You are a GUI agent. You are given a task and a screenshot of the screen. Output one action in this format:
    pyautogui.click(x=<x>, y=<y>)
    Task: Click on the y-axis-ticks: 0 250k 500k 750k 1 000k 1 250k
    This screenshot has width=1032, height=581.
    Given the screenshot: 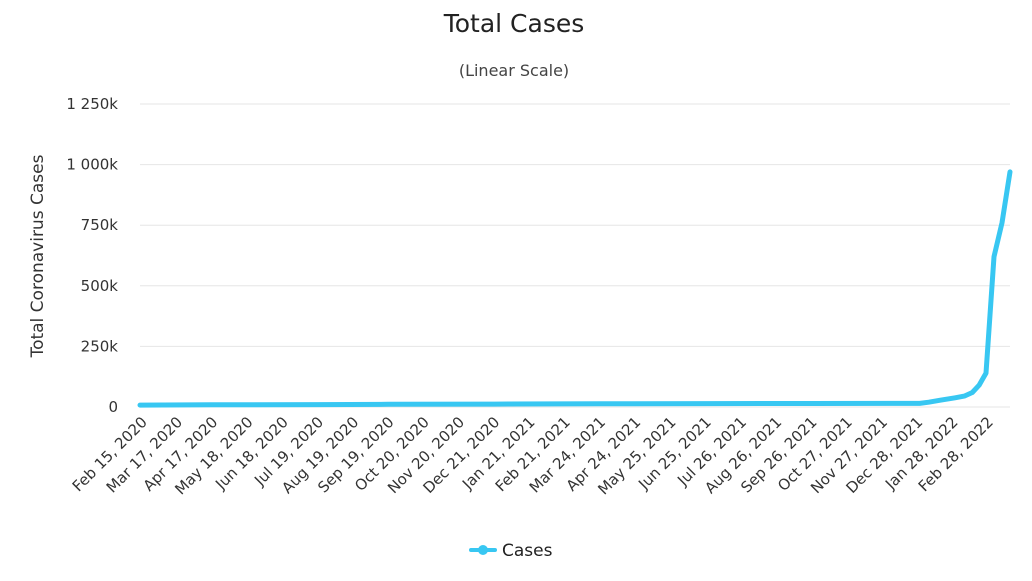 What is the action you would take?
    pyautogui.click(x=92, y=255)
    